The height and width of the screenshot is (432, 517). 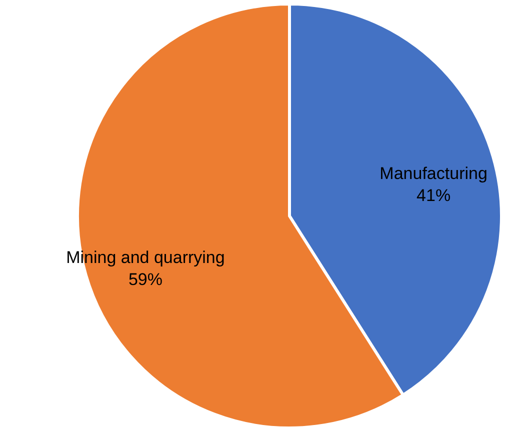 What do you see at coordinates (434, 174) in the screenshot?
I see `slice-label: Manufacturing` at bounding box center [434, 174].